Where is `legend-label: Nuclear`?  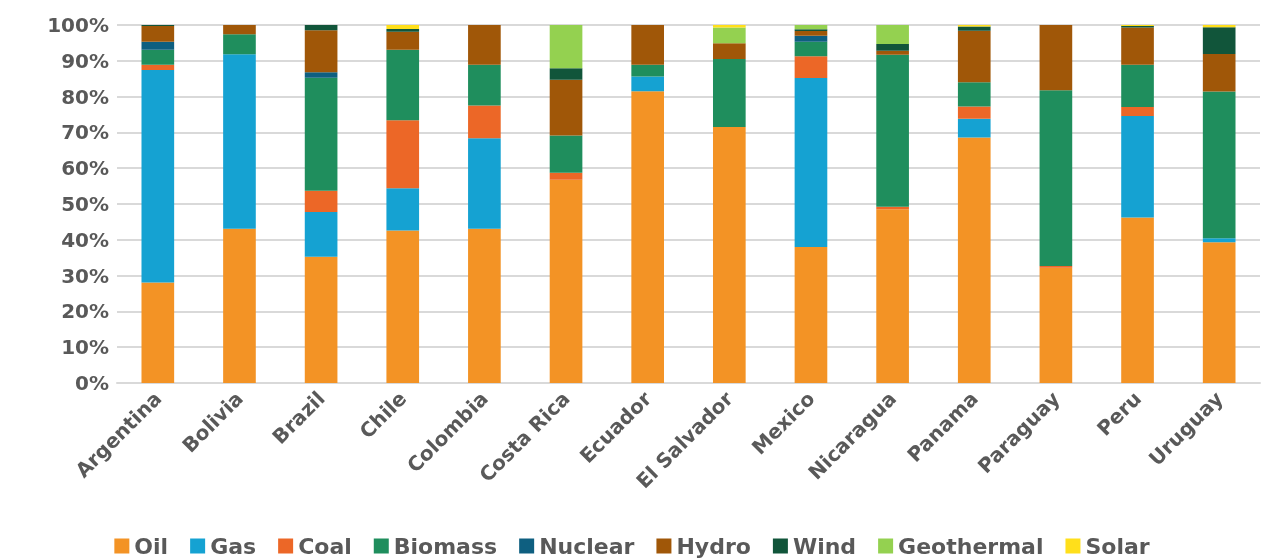 legend-label: Nuclear is located at coordinates (587, 545).